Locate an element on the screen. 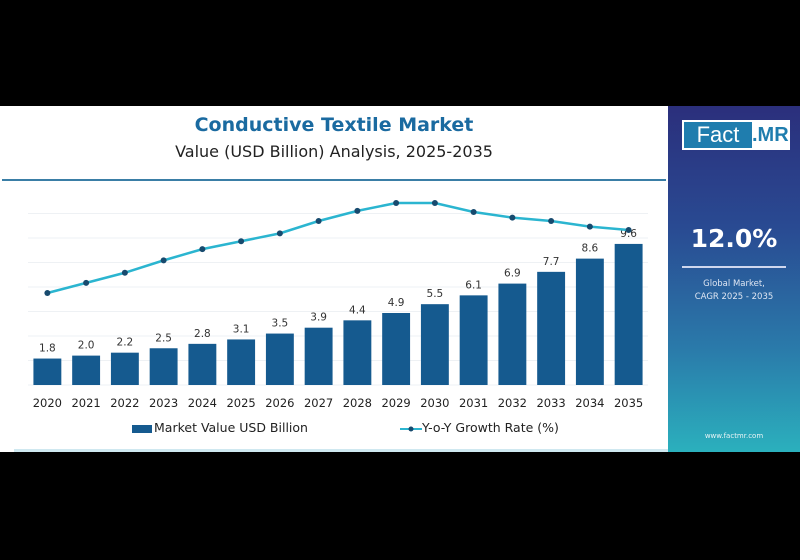 This screenshot has height=560, width=800. bar-value-label: 3.1 is located at coordinates (241, 329).